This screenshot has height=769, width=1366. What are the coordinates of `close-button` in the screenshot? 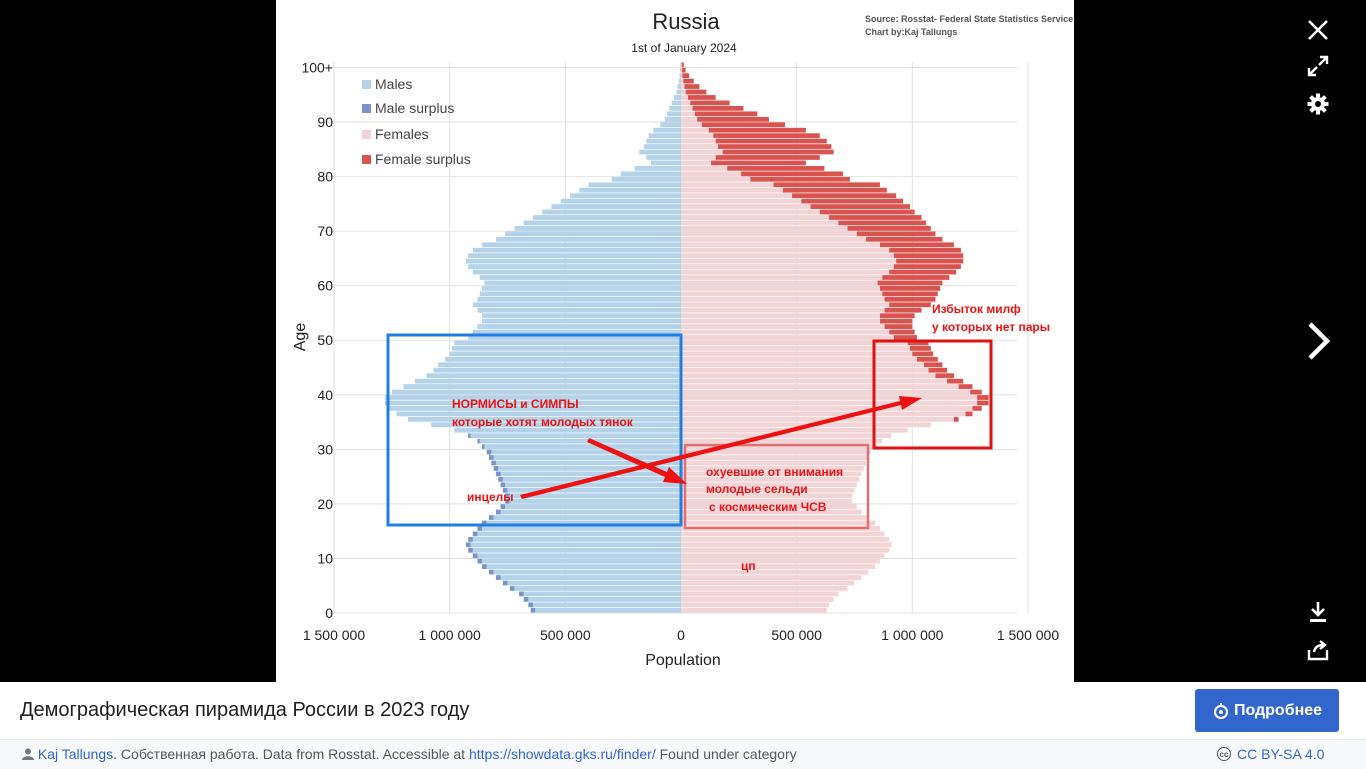 It's located at (1318, 30).